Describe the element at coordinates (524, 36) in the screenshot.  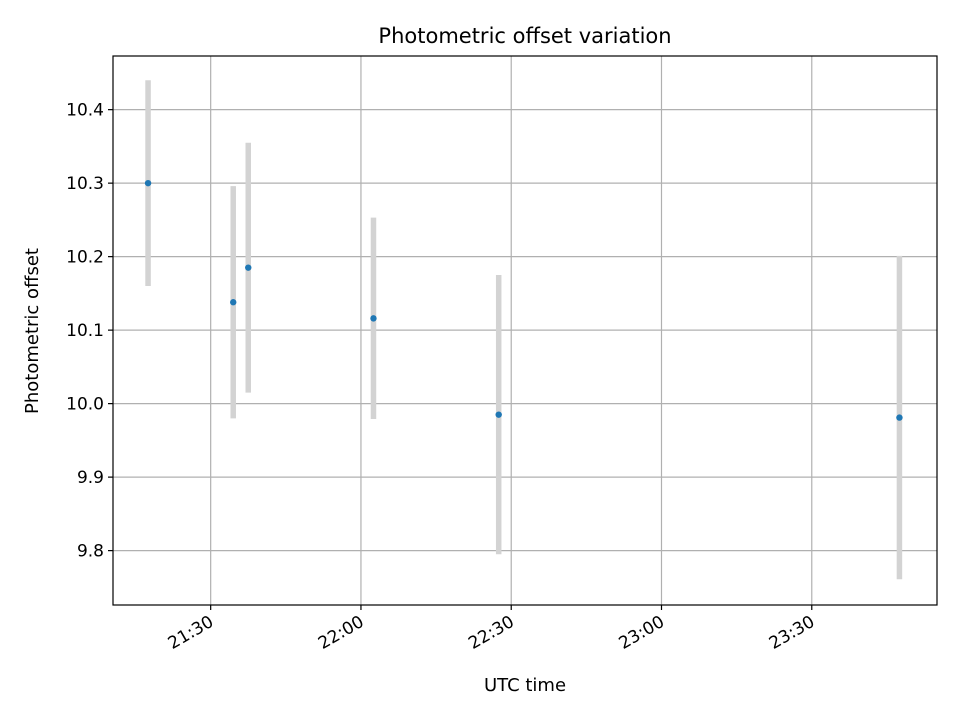
I see `chart-title: Photometric offset variation` at that location.